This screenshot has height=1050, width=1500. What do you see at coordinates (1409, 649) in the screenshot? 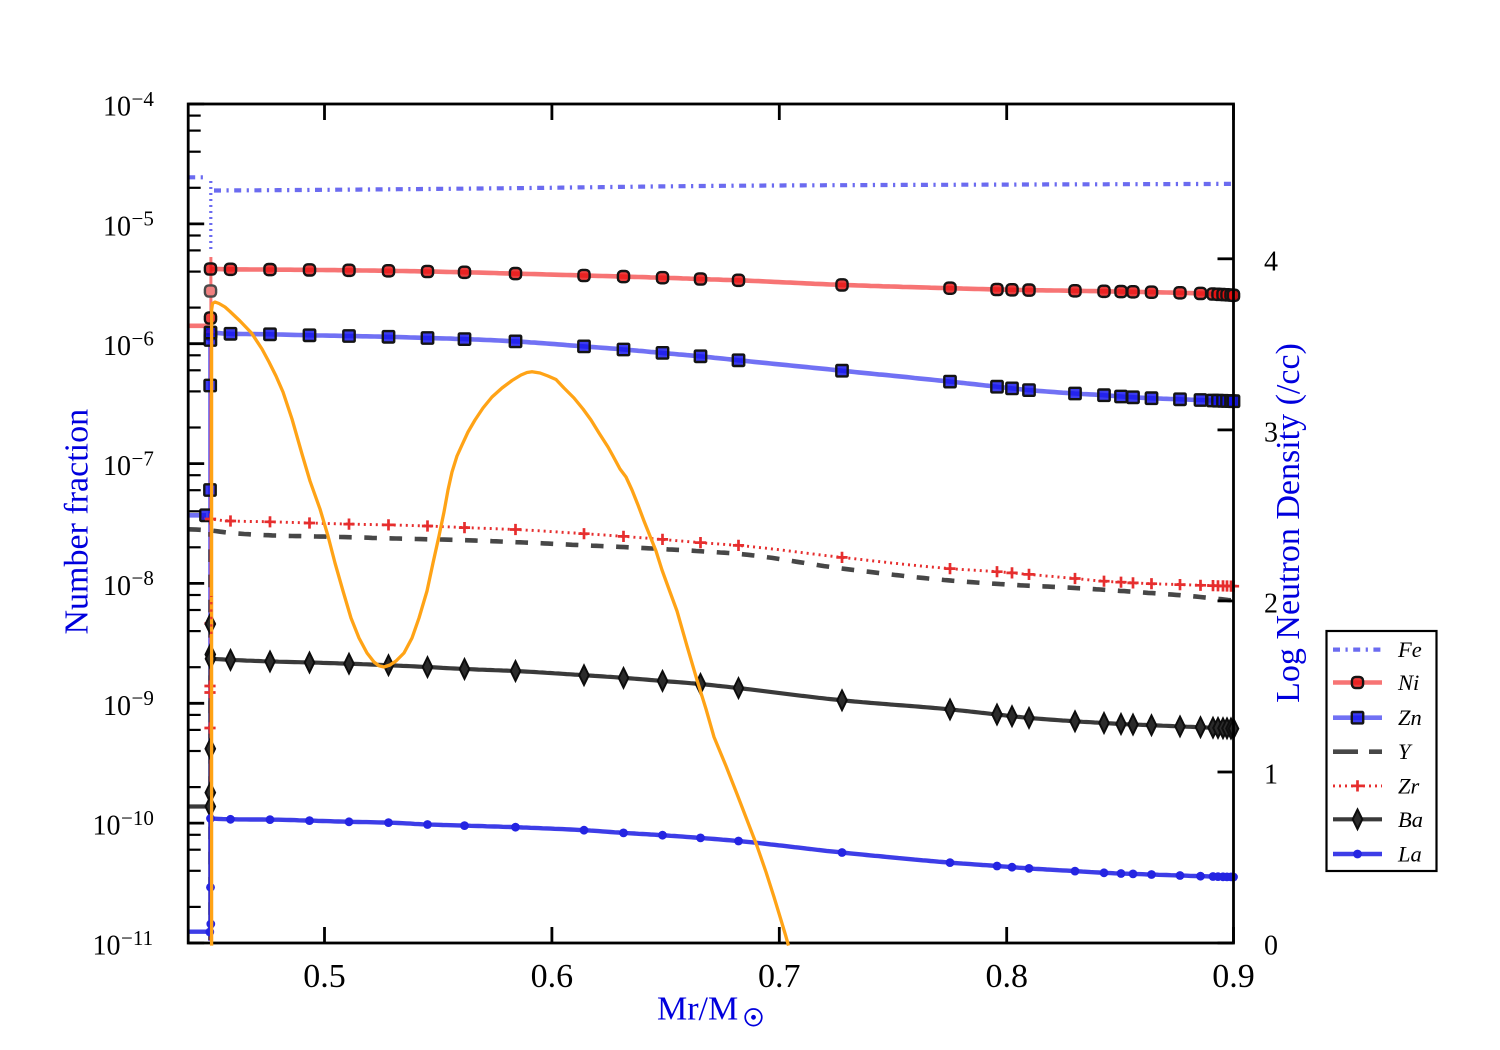
I see `svg-text: Fe` at bounding box center [1409, 649].